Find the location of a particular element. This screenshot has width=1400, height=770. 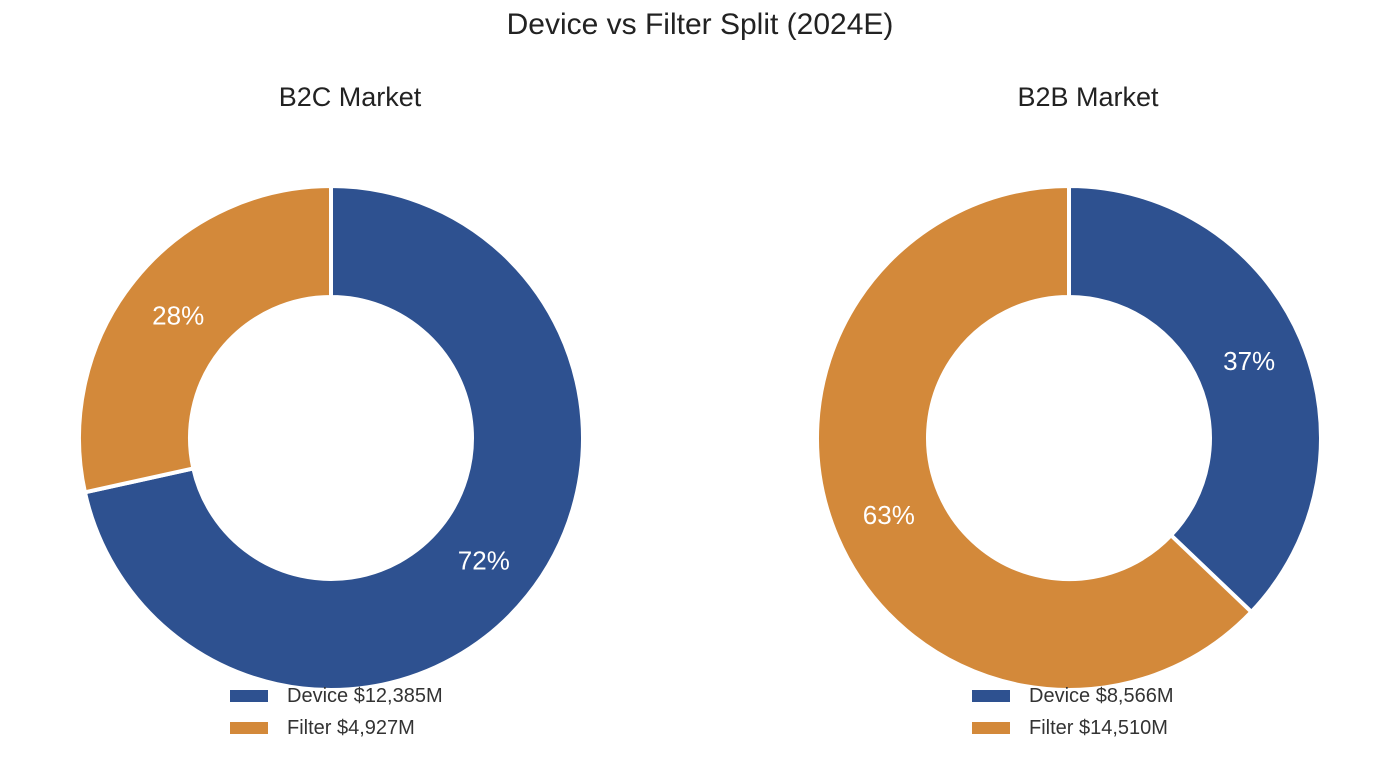

chart-title: Device vs Filter Split (2024E) is located at coordinates (700, 24).